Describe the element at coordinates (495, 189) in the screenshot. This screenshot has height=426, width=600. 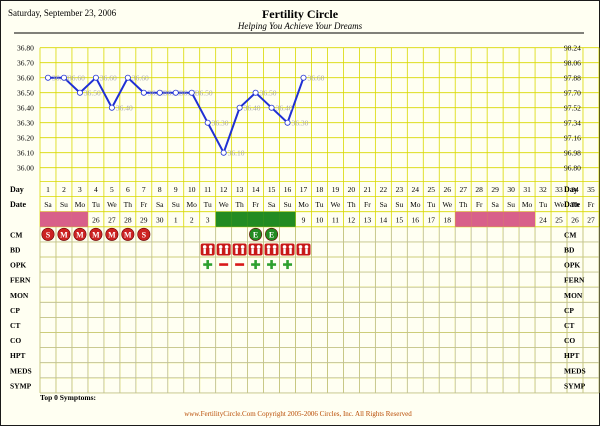
I see `cycle-day-label: 29` at that location.